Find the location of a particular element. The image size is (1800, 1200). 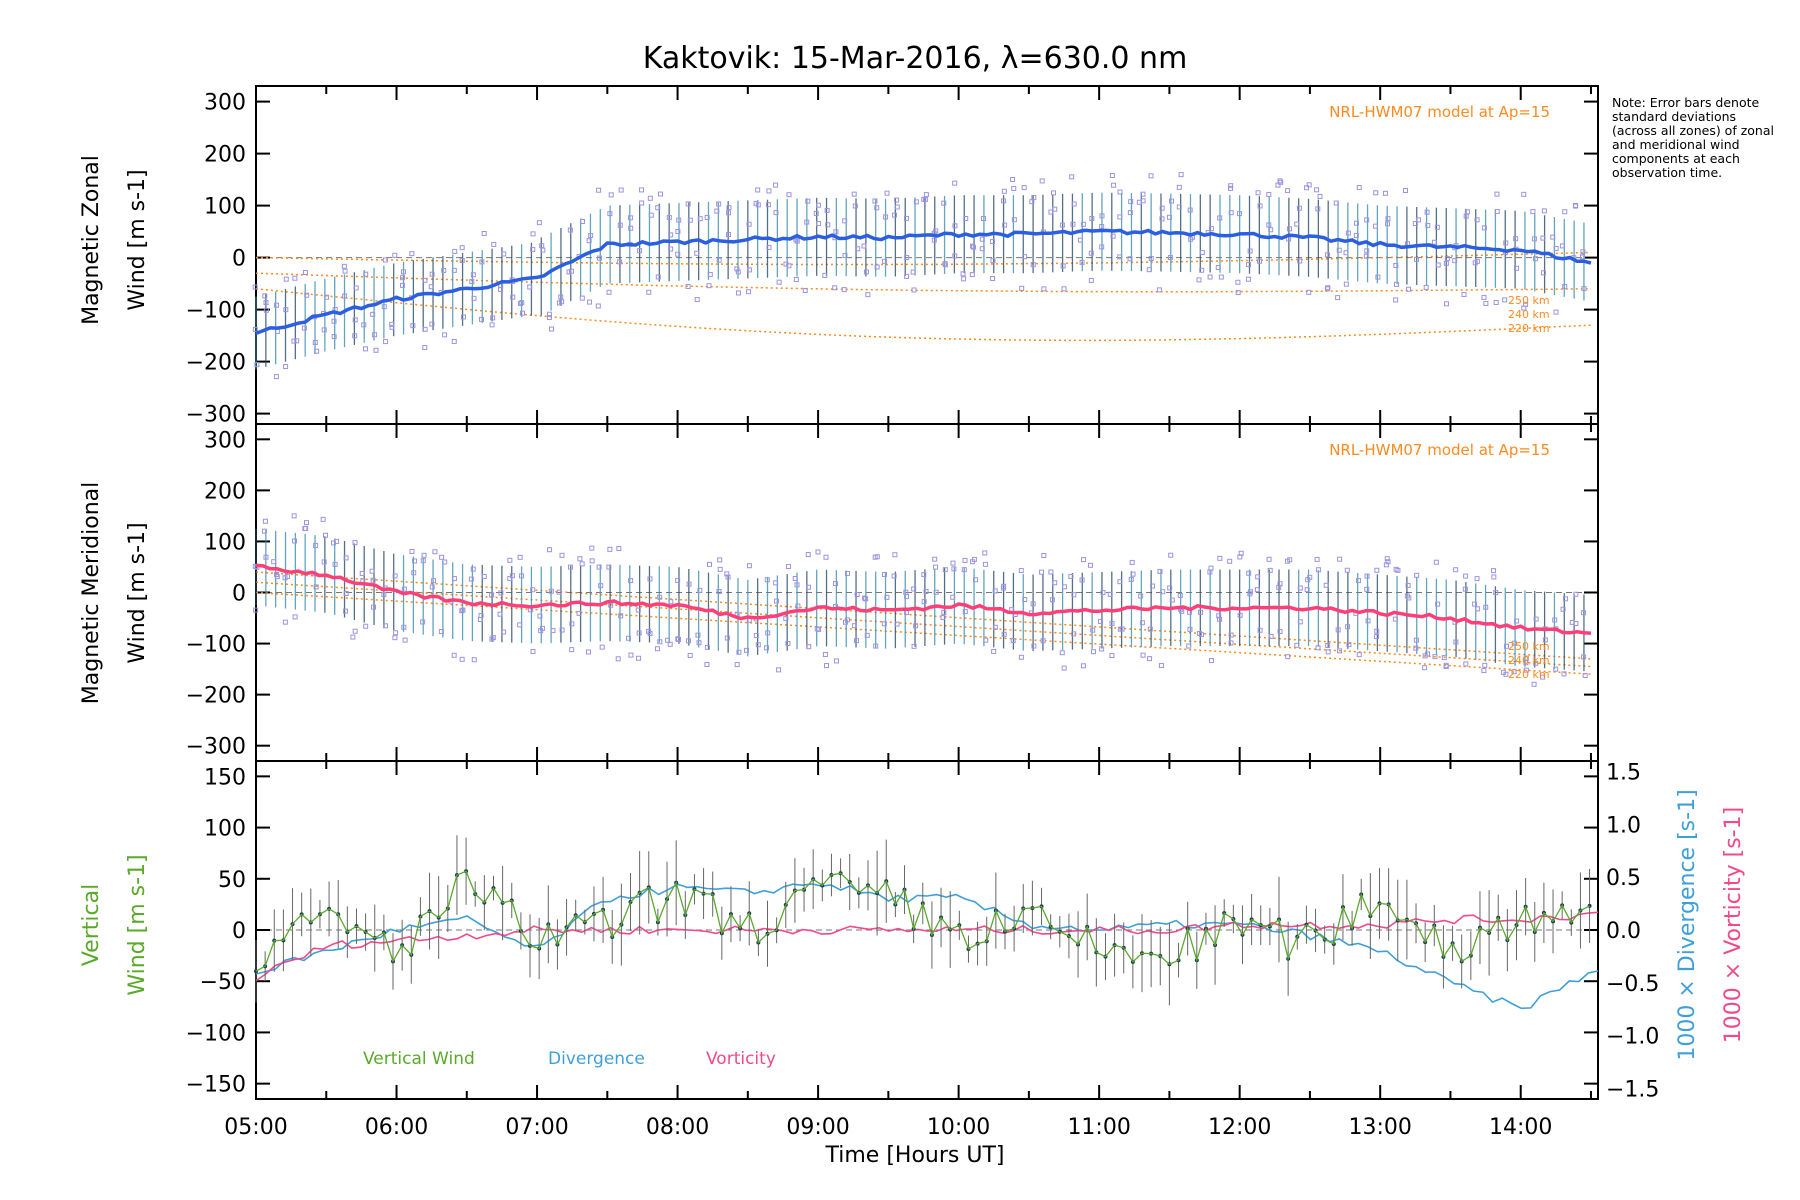

y-tick-label: 200 is located at coordinates (225, 491).